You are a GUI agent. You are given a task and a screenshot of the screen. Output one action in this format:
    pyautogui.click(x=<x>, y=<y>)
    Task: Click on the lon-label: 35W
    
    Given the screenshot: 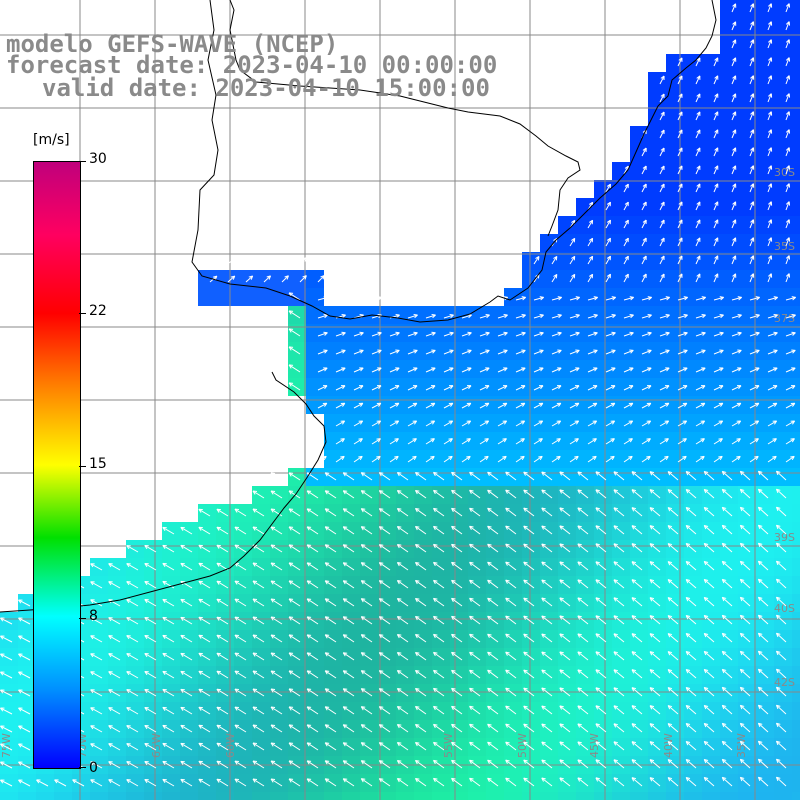 What is the action you would take?
    pyautogui.click(x=741, y=745)
    